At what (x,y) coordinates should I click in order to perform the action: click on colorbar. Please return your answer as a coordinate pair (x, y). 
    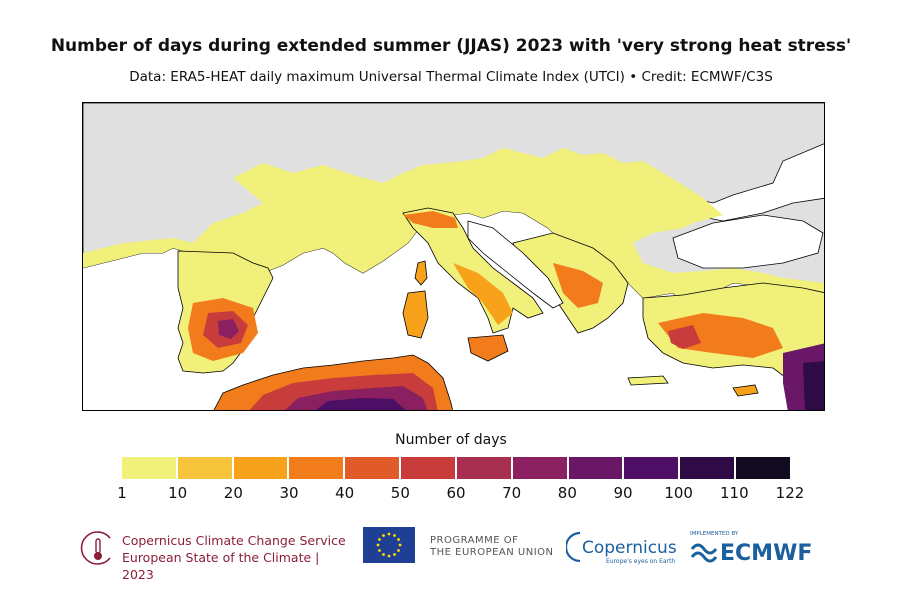
    Looking at the image, I should click on (456, 468).